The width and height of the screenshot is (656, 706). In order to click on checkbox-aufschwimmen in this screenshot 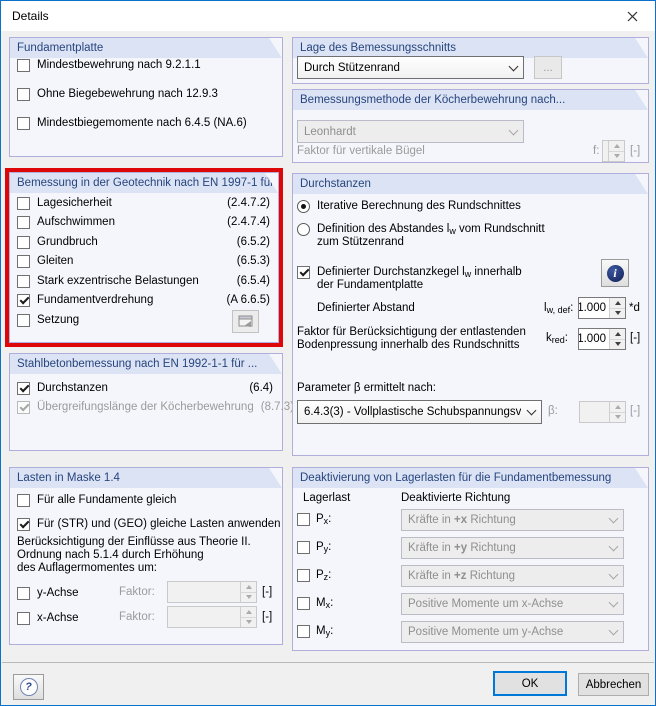, I will do `click(23, 222)`.